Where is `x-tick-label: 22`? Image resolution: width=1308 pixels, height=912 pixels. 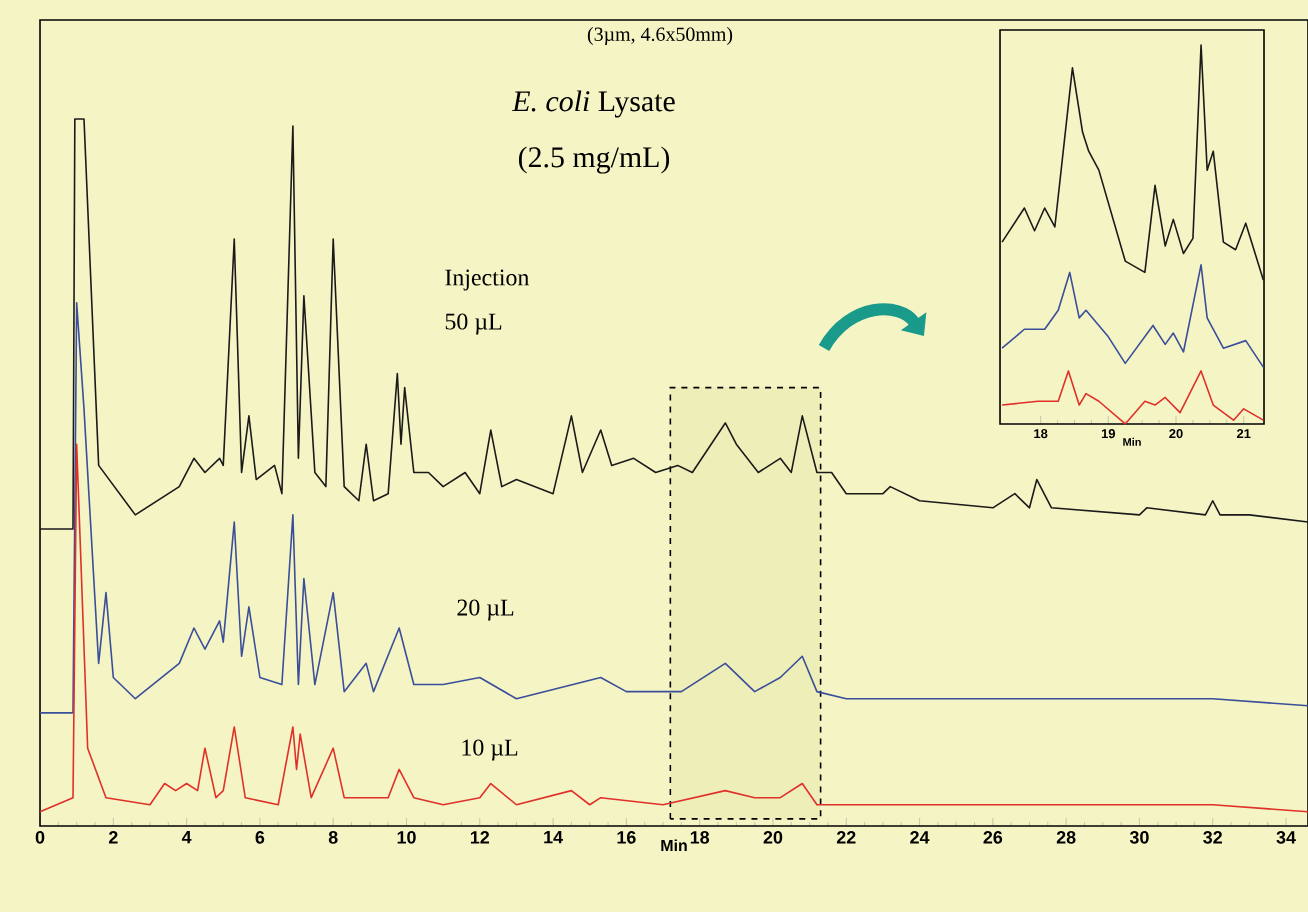
x-tick-label: 22 is located at coordinates (846, 837).